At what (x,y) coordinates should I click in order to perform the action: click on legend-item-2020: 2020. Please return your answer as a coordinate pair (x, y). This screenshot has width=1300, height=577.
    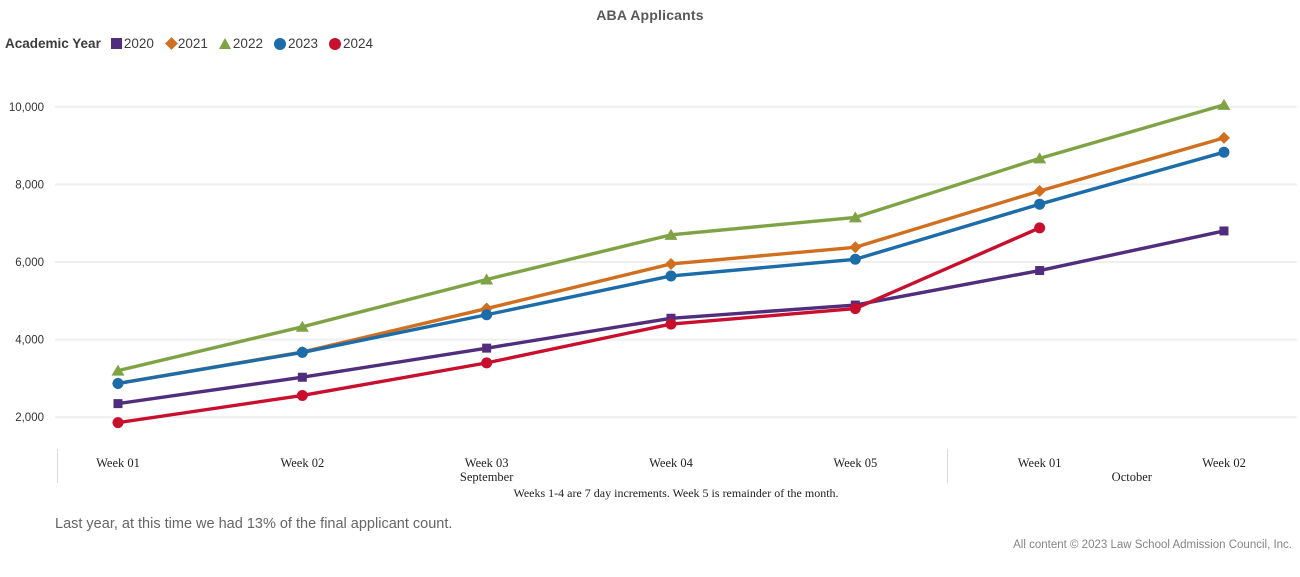
    Looking at the image, I should click on (132, 43).